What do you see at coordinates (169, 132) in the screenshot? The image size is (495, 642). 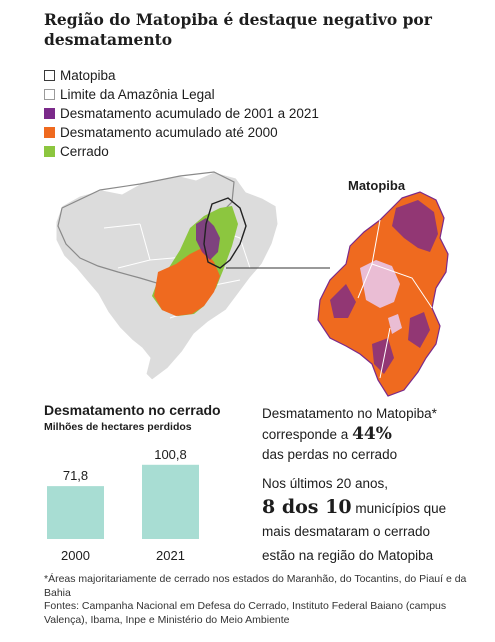 I see `legend-label: Desmatamento acumulado até 2000` at bounding box center [169, 132].